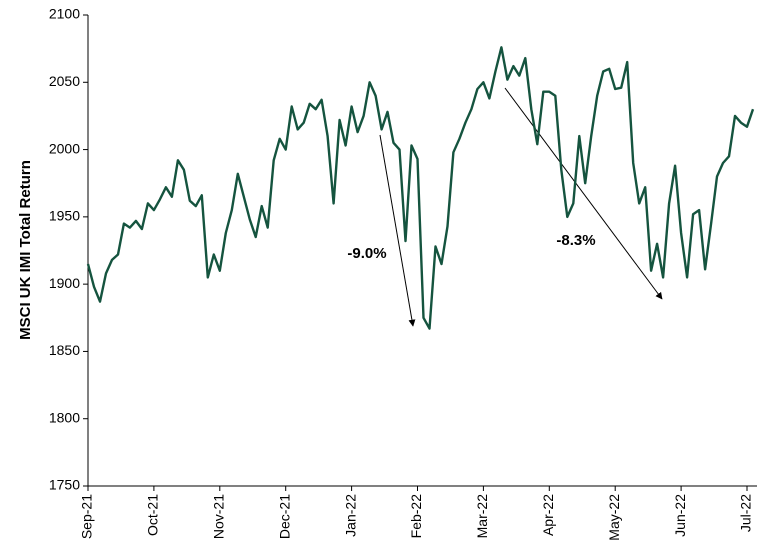  Describe the element at coordinates (64, 485) in the screenshot. I see `y-tick-label: 1750` at that location.